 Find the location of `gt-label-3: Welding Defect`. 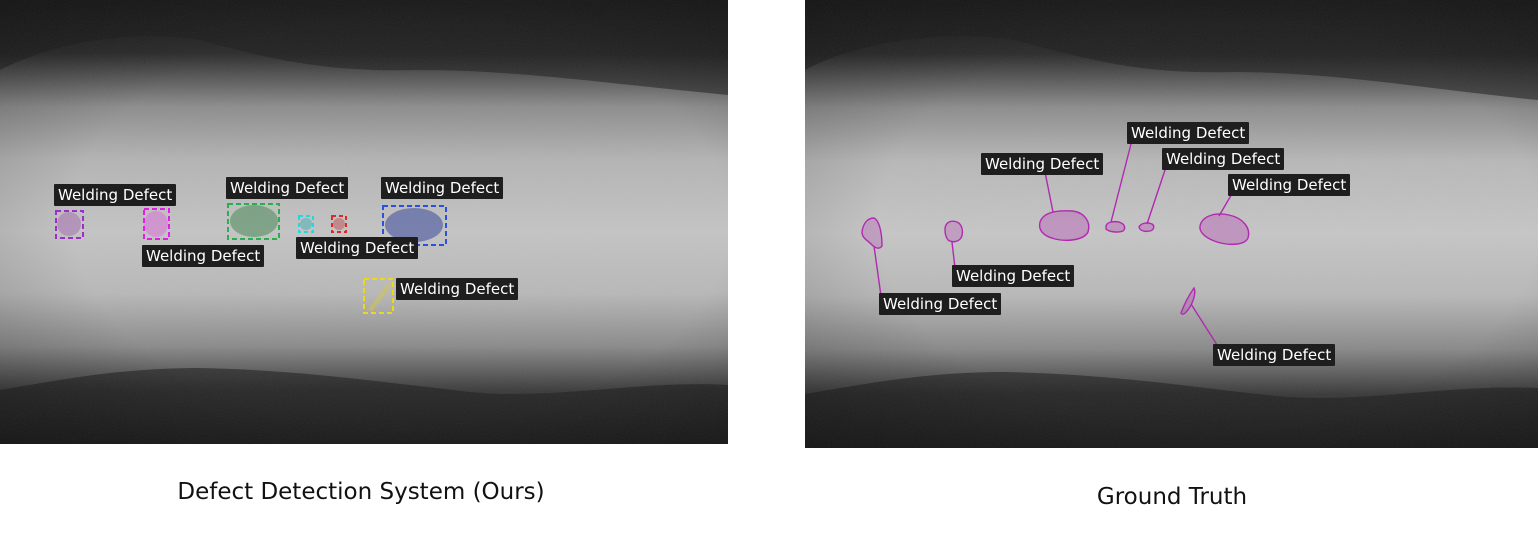

gt-label-3: Welding Defect is located at coordinates (1042, 164).